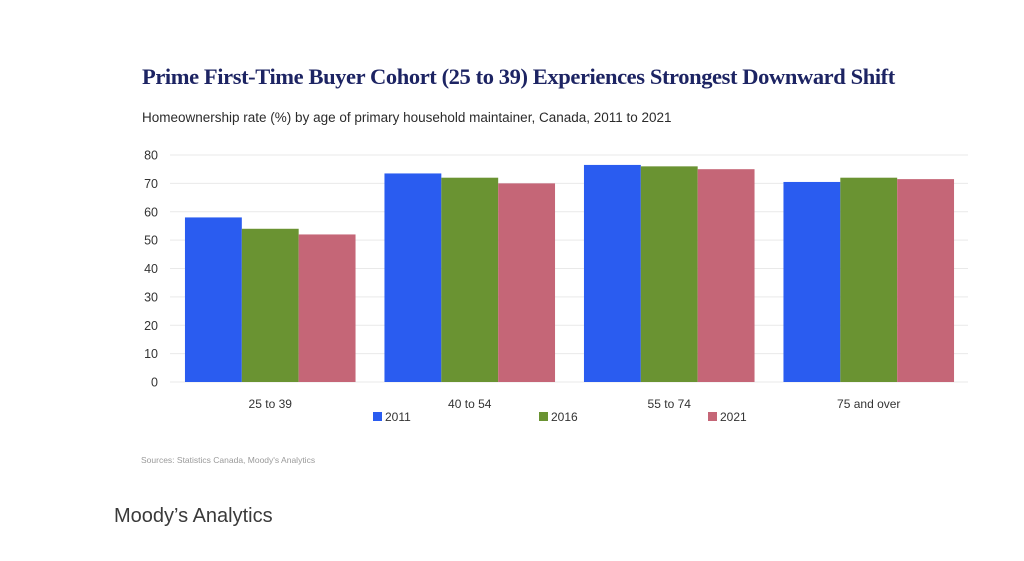 This screenshot has width=1024, height=561. I want to click on legend: 2011 2016 2021, so click(560, 417).